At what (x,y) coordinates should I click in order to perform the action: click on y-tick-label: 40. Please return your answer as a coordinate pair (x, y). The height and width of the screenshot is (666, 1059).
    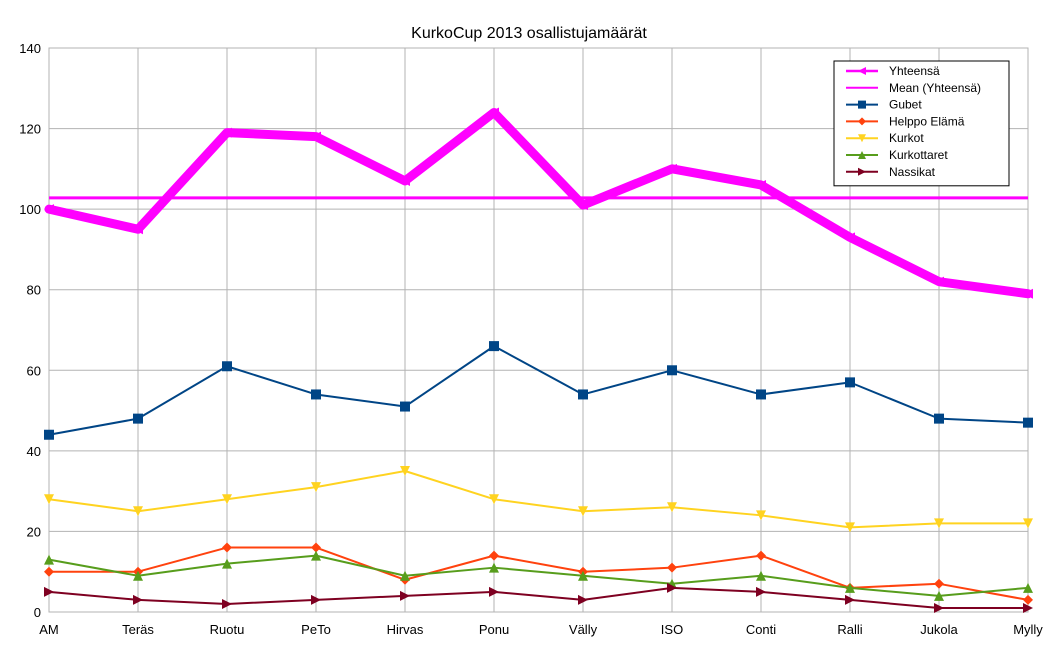
    Looking at the image, I should click on (34, 451).